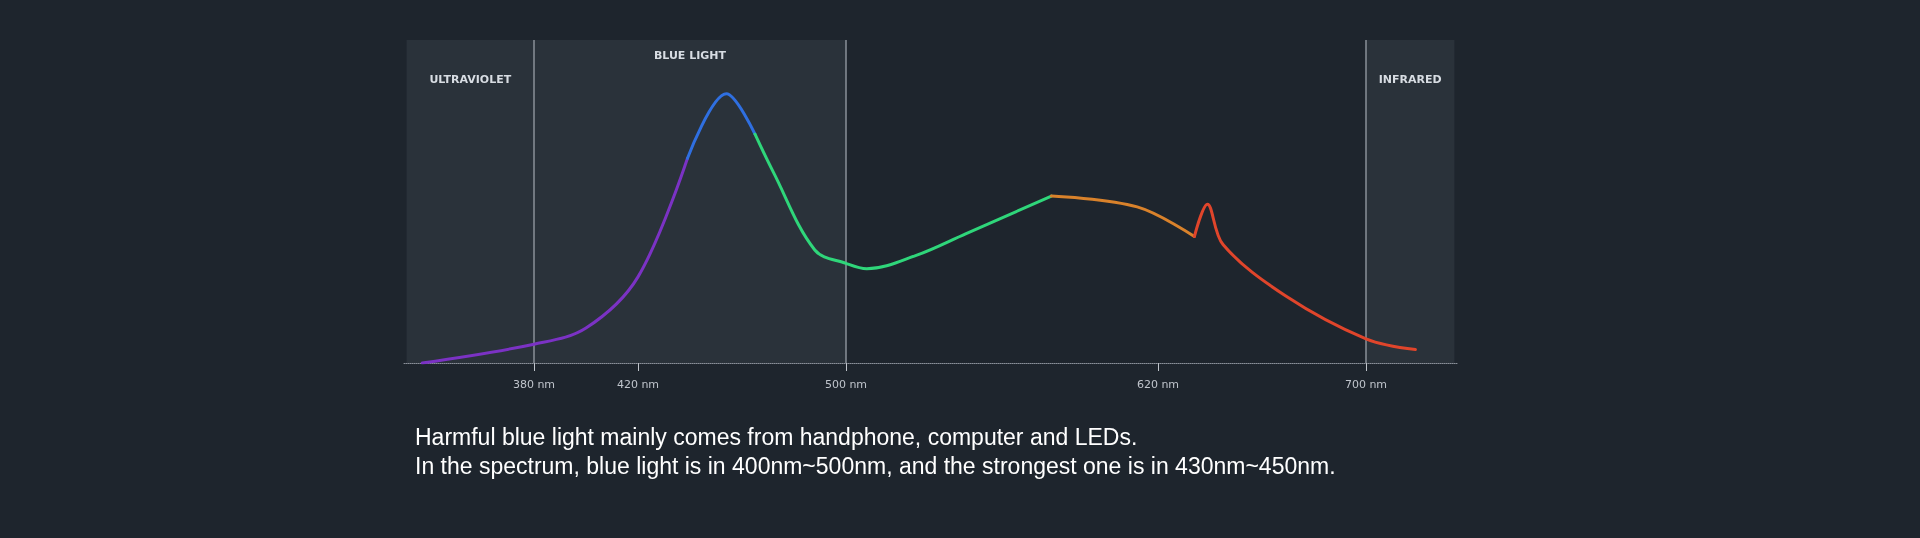  Describe the element at coordinates (534, 384) in the screenshot. I see `x-tick-label: 380 nm` at that location.